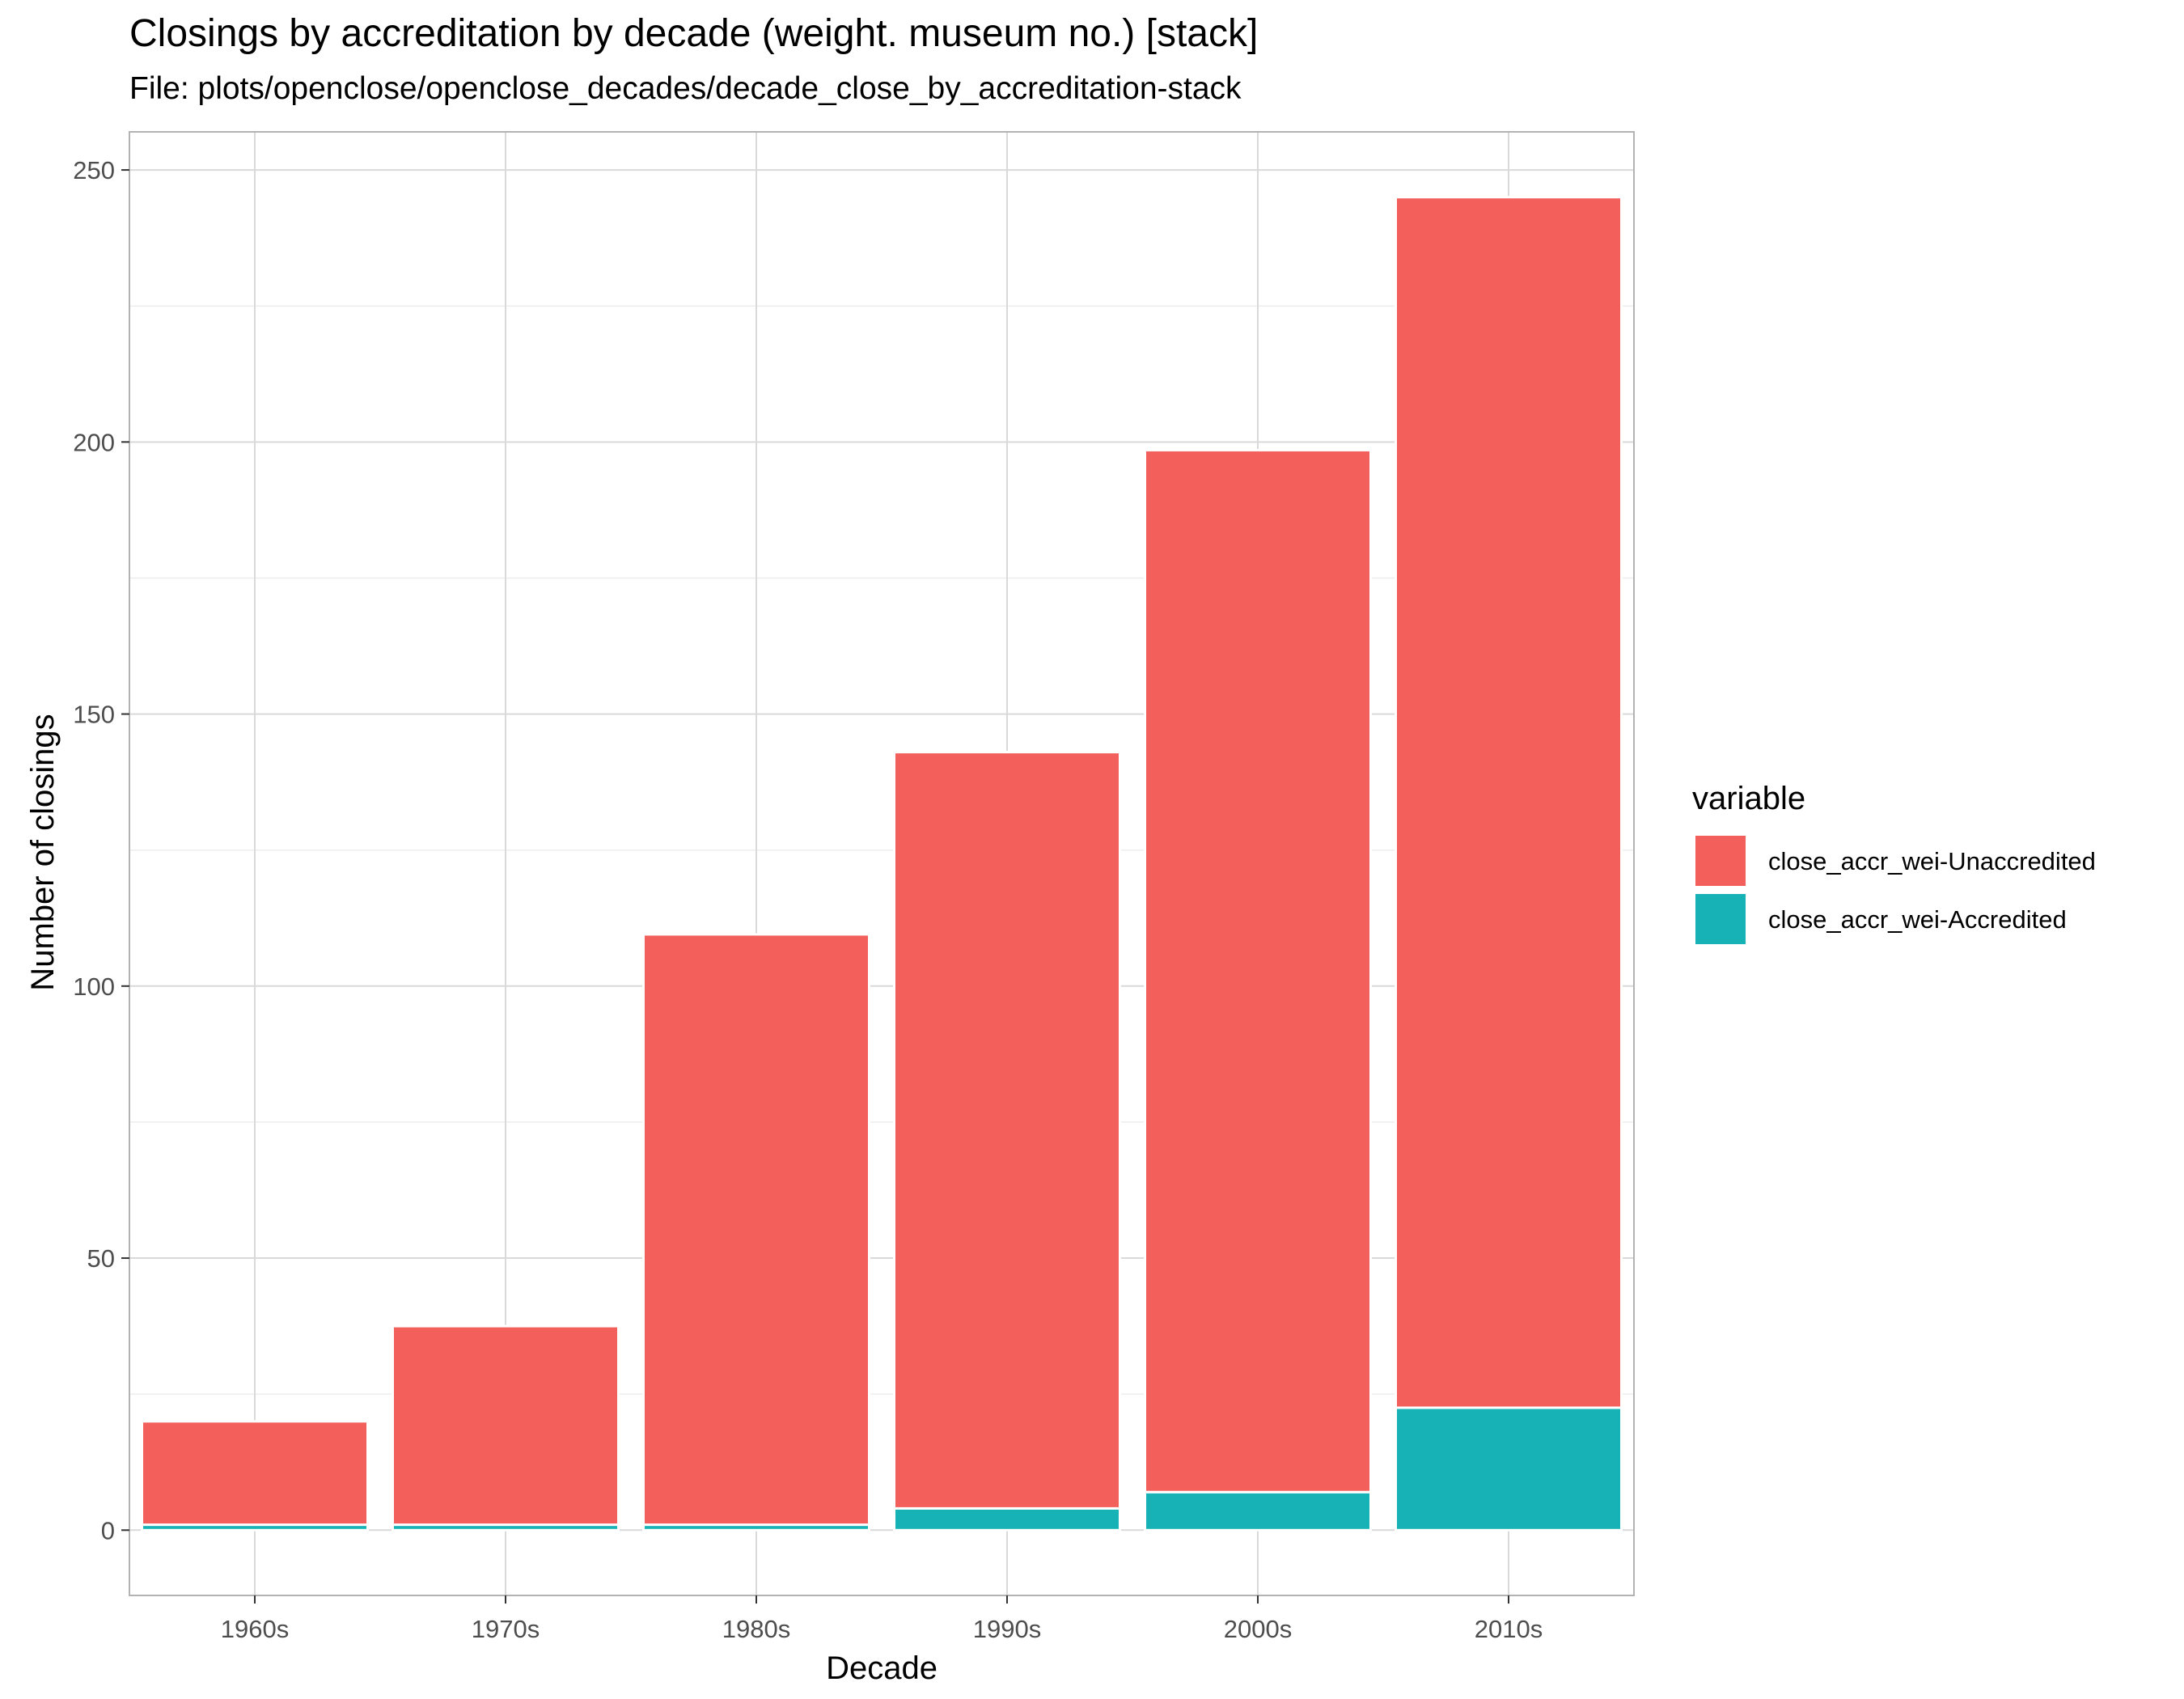 The image size is (2184, 1699). Describe the element at coordinates (108, 1530) in the screenshot. I see `y-tick-label: 0` at that location.